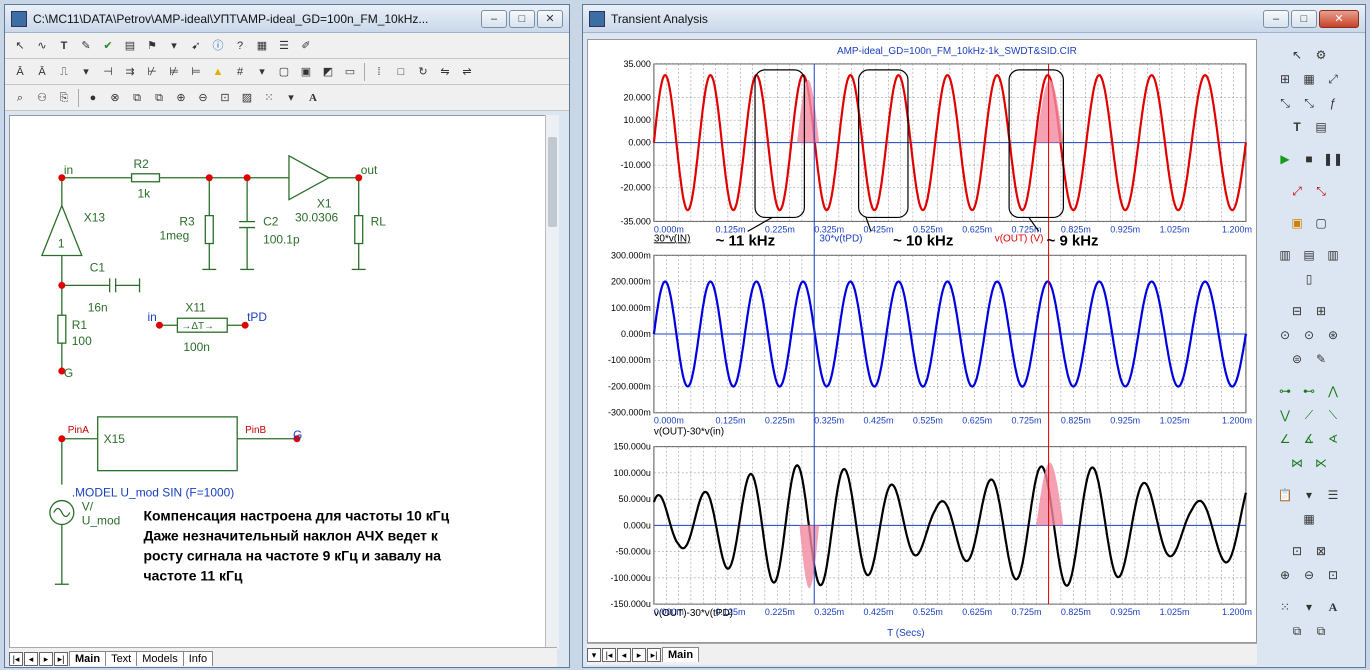  What do you see at coordinates (379, 71) in the screenshot?
I see `dots-icon: ⁞` at bounding box center [379, 71].